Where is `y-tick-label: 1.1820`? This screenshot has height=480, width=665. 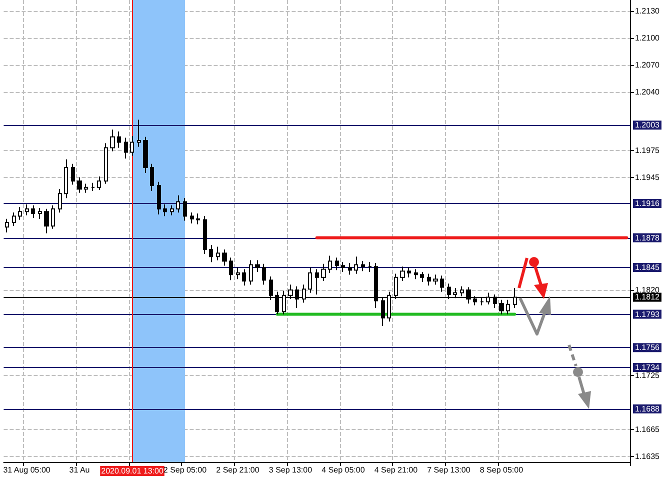 y-tick-label: 1.1820 is located at coordinates (647, 289).